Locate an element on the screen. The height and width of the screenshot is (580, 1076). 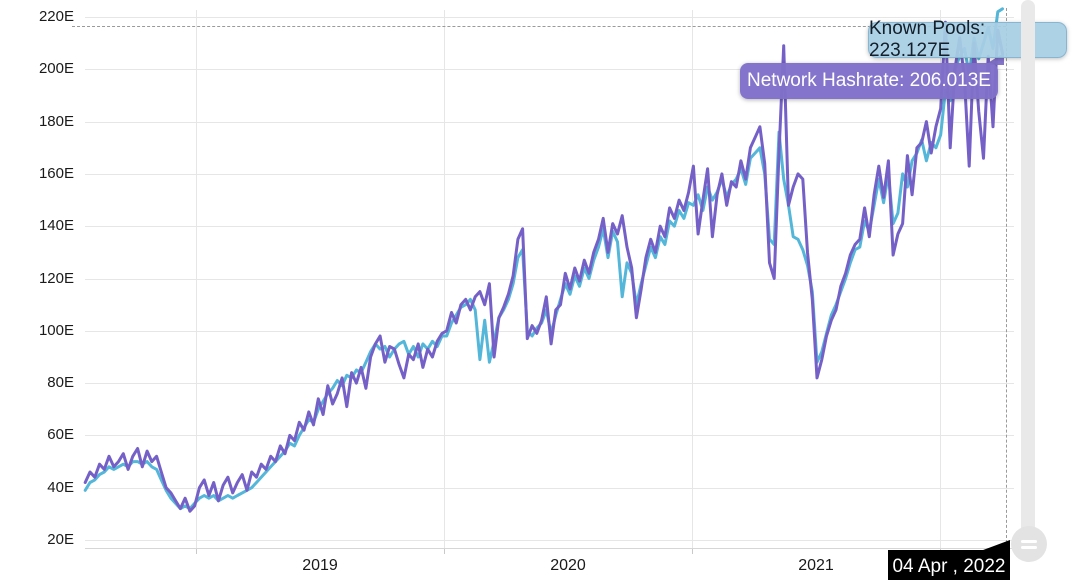
y-axis-label: 140E is located at coordinates (56, 226).